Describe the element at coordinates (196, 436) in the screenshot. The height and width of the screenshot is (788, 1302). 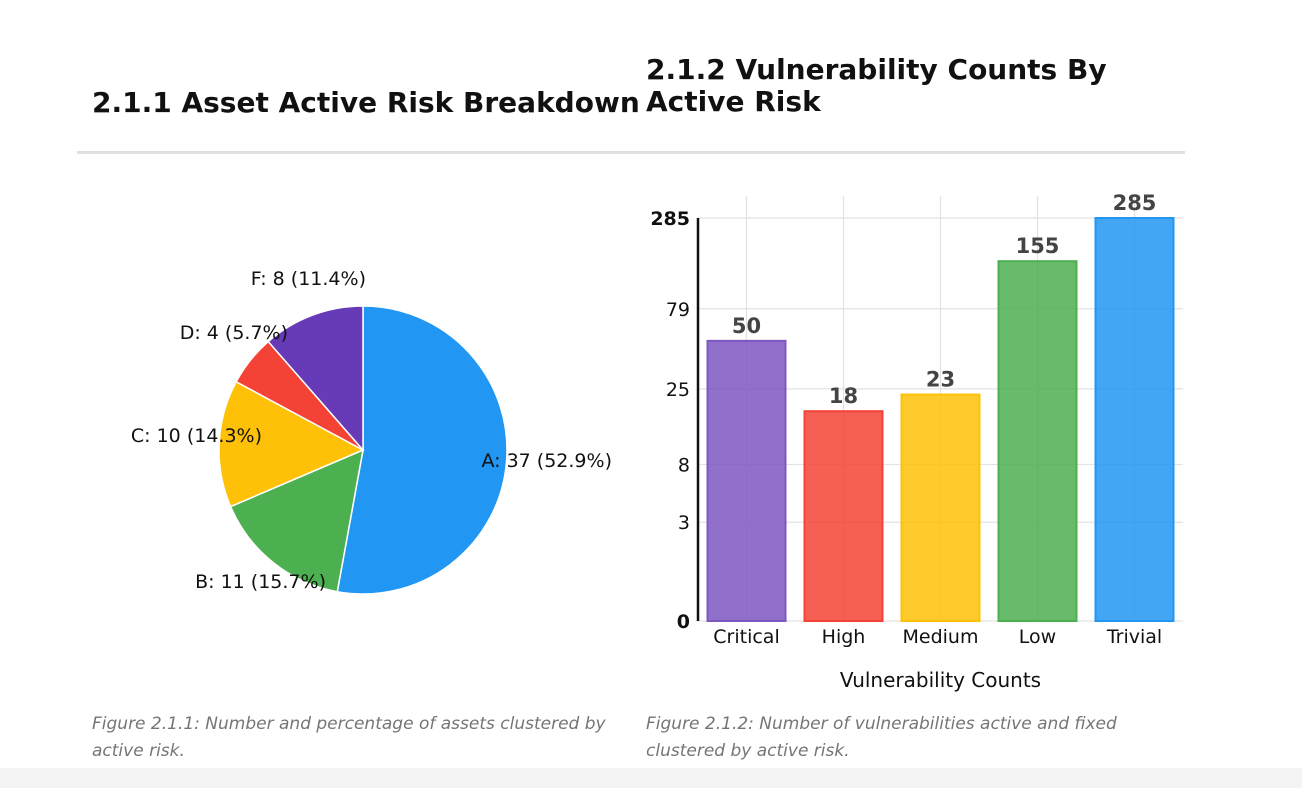
I see `pie-slice-label: C: 10 (14.3%)` at that location.